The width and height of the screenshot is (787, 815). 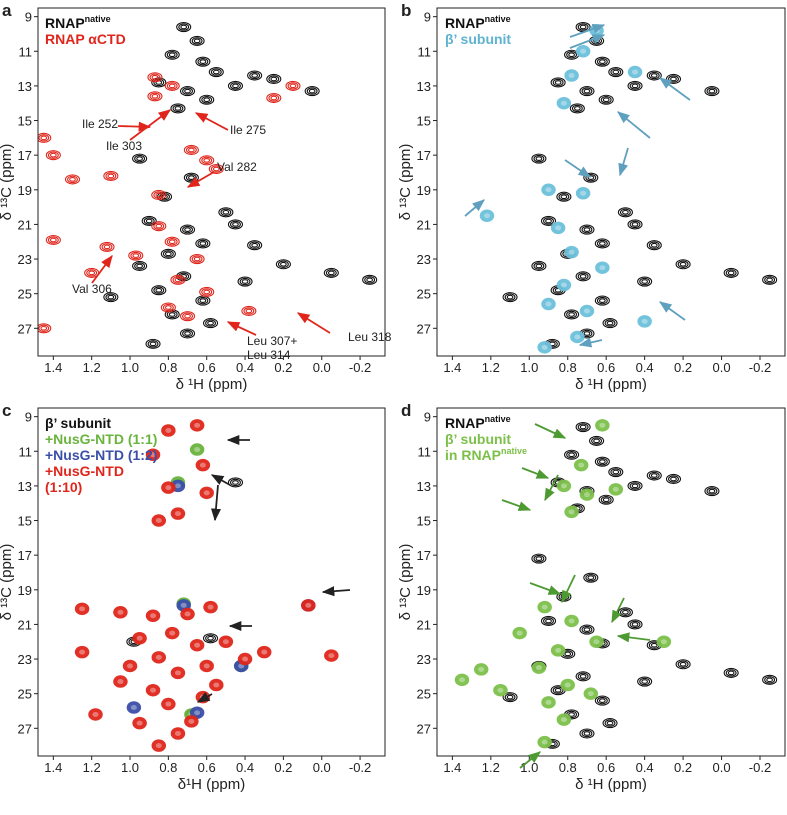 I want to click on annotation: Leu 314, so click(x=269, y=355).